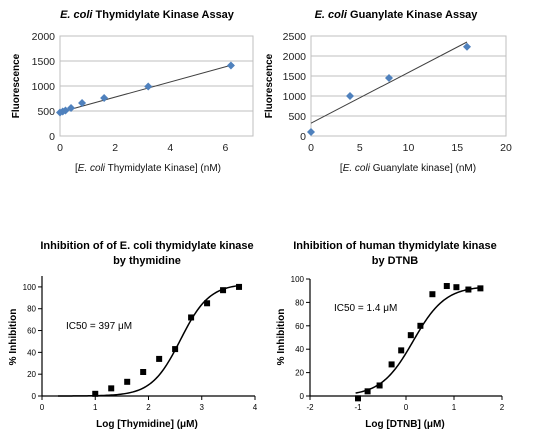  Describe the element at coordinates (13, 337) in the screenshot. I see `y-axis-label: % Inhibition` at that location.